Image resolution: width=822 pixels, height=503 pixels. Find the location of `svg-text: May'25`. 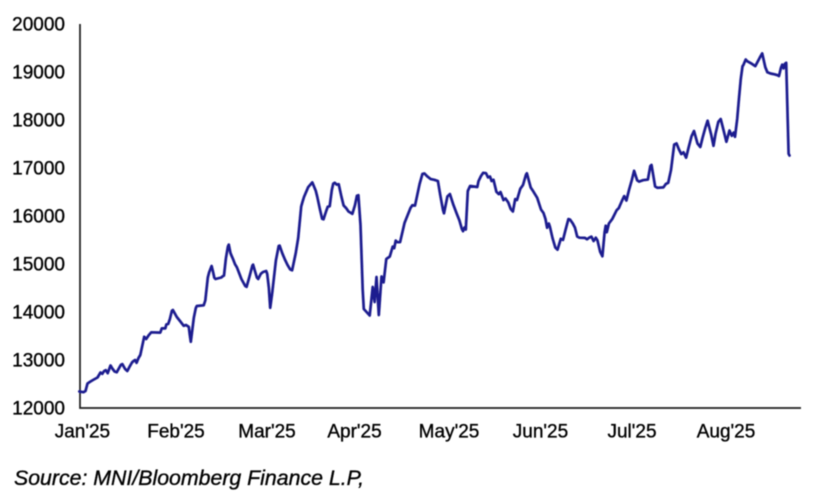

svg-text: May'25 is located at coordinates (449, 432).